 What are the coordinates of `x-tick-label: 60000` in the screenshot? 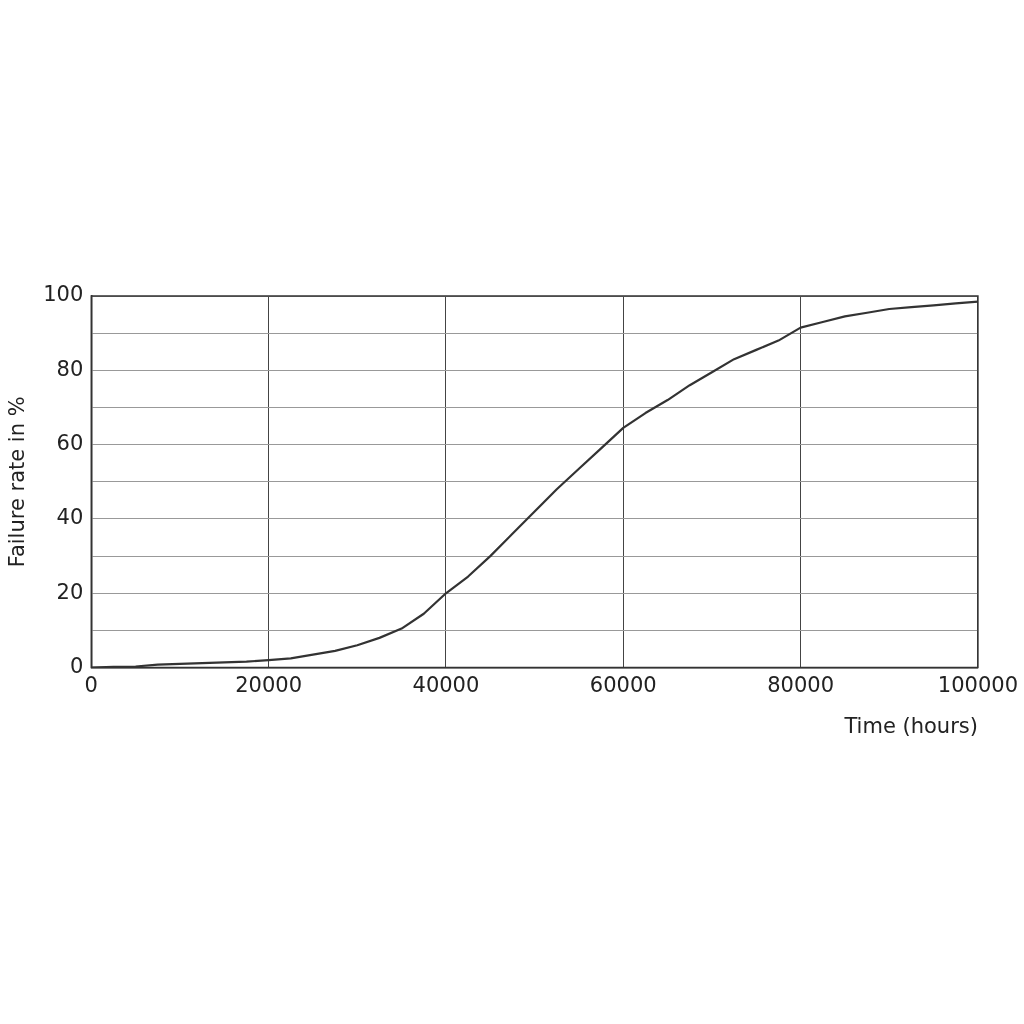 It's located at (623, 684).